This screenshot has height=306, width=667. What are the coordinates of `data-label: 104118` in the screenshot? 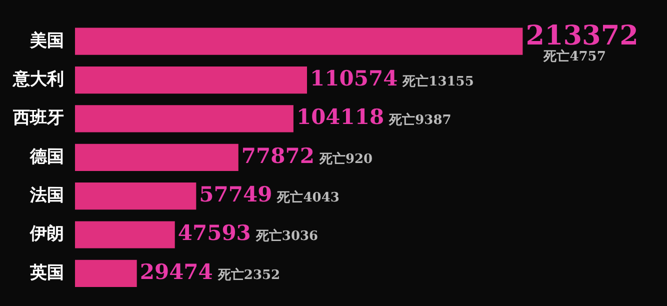 It's located at (340, 117).